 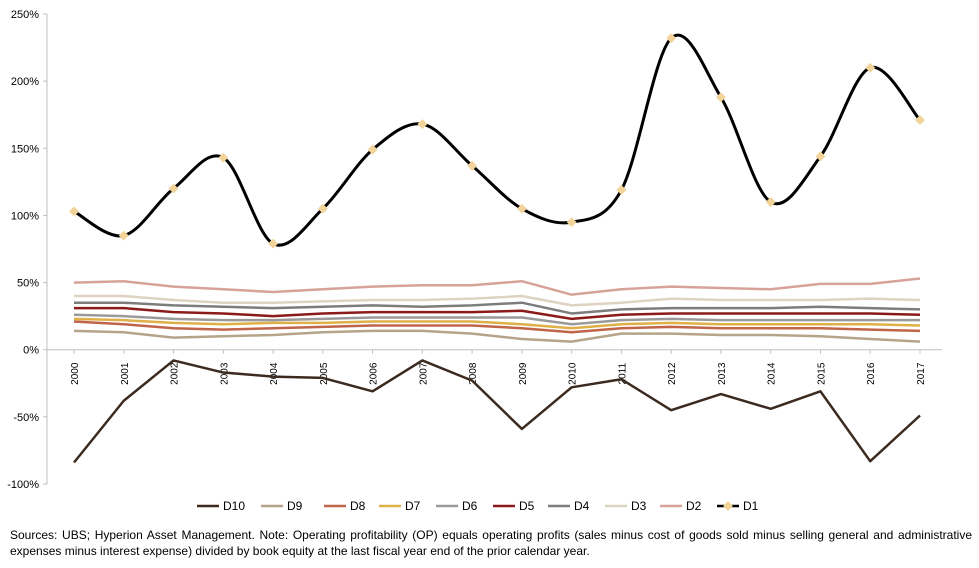 I want to click on y-tick-label: 0%, so click(x=31, y=351).